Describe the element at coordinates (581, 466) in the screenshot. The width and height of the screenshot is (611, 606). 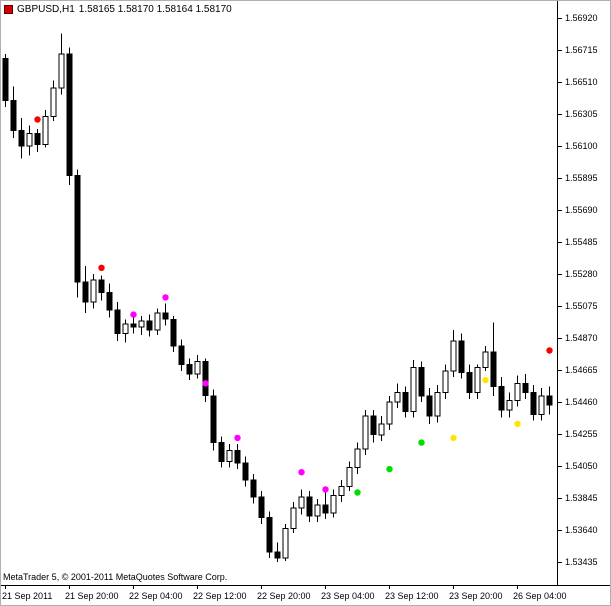
I see `price-axis-label: 1.54050` at that location.